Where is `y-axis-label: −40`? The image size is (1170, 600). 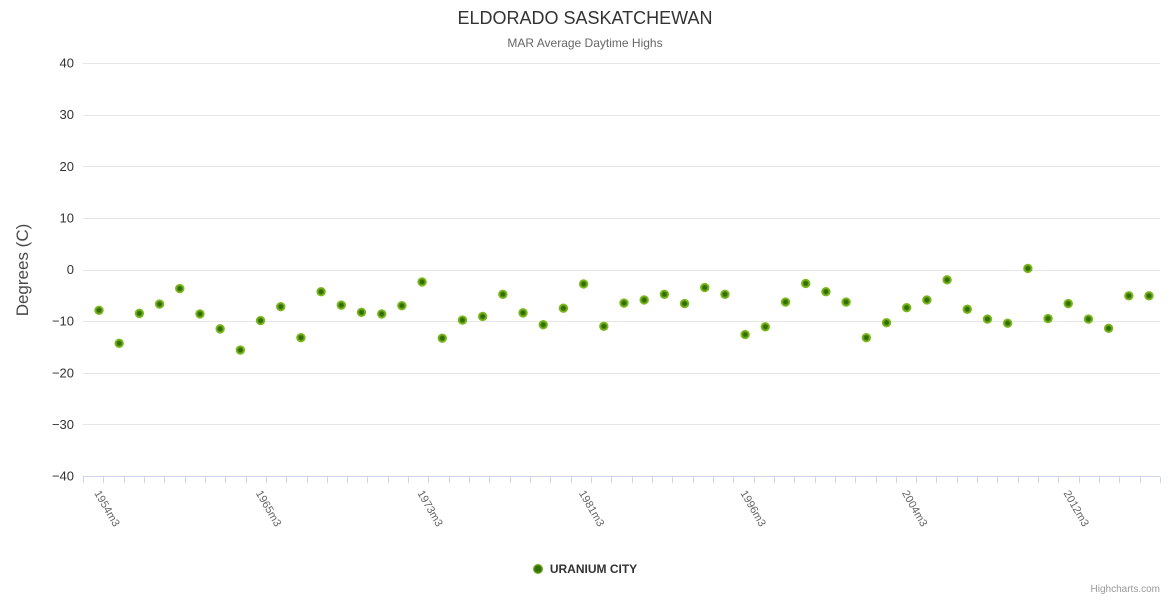 y-axis-label: −40 is located at coordinates (63, 476).